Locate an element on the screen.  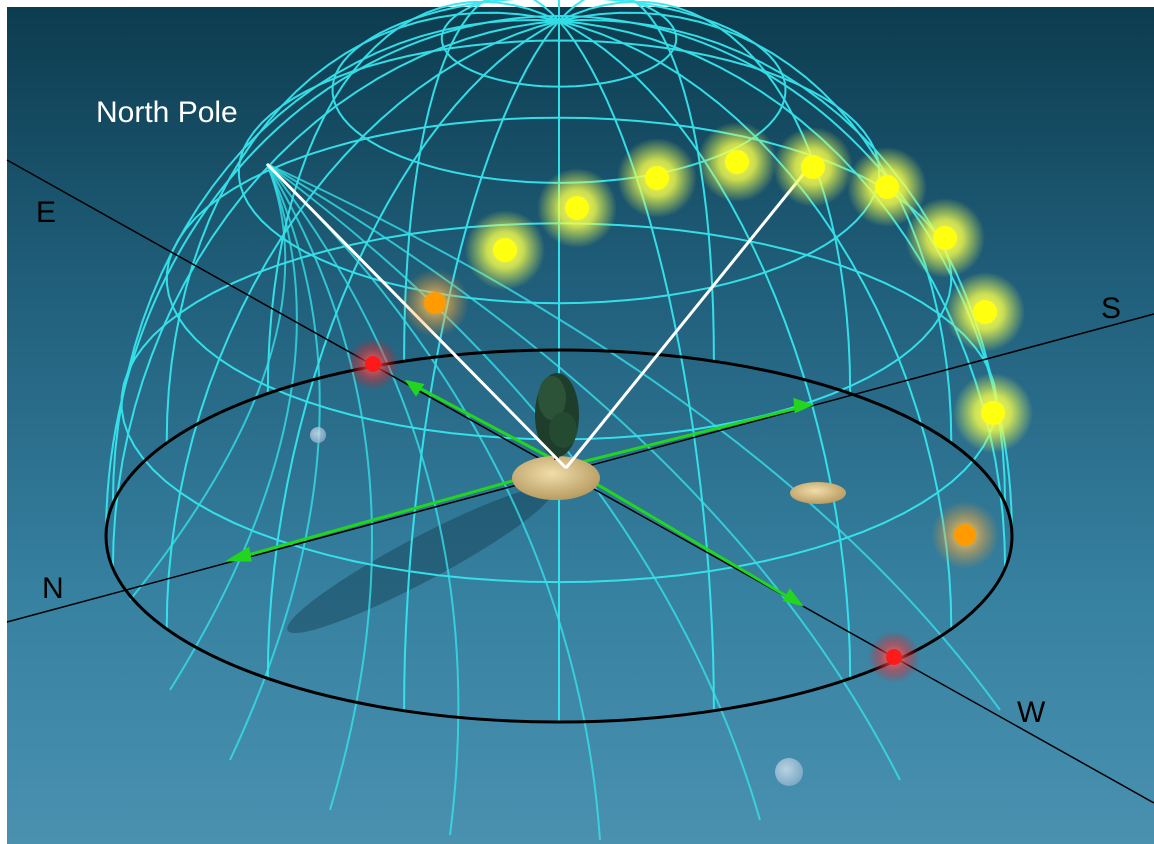
label-north-pole: North Pole is located at coordinates (167, 112).